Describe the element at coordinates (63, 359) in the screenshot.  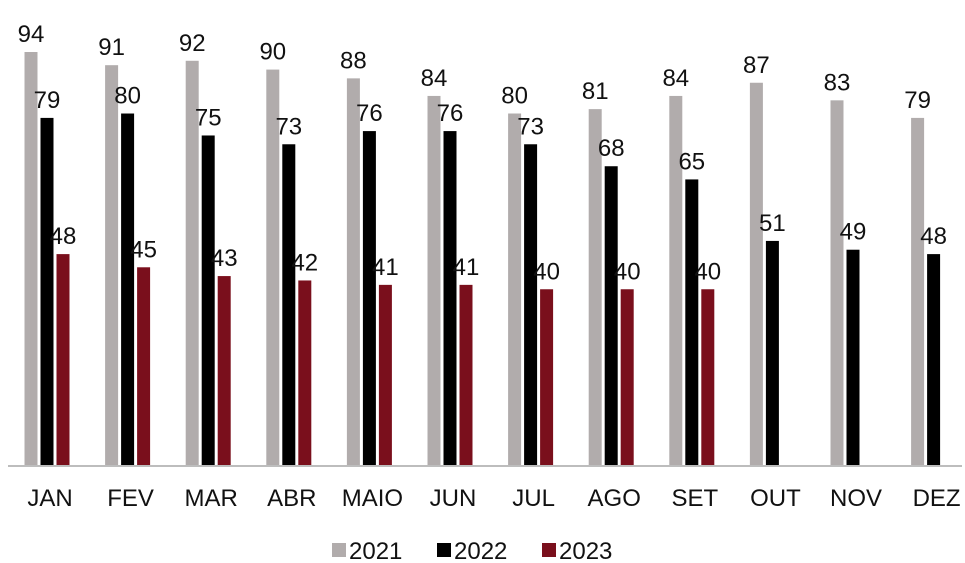
I see `bar-2023-jan` at that location.